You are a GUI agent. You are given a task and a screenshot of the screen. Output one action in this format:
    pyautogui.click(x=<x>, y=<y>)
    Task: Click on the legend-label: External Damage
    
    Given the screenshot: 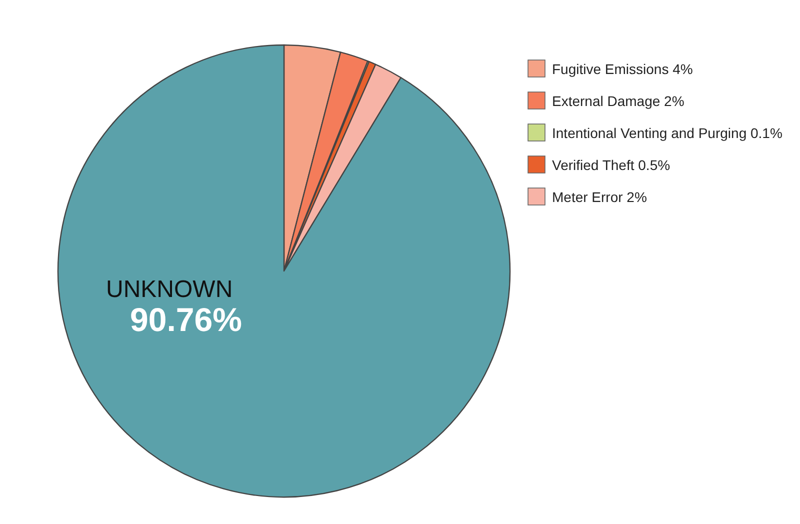 What is the action you would take?
    pyautogui.click(x=606, y=101)
    